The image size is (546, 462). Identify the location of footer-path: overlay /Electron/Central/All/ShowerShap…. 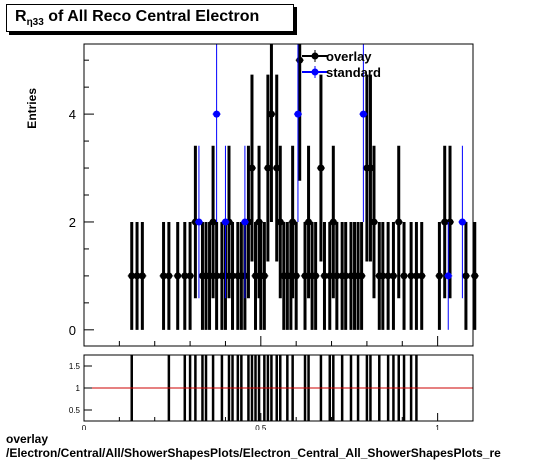
(253, 446).